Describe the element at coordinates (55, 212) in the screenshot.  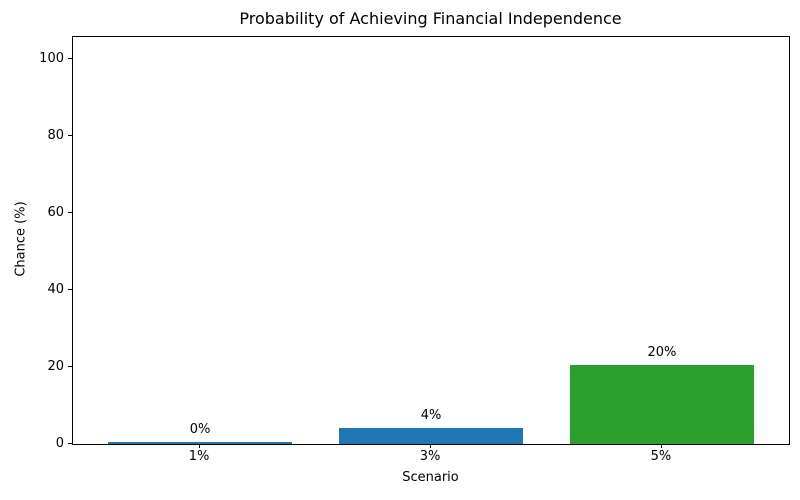
I see `y-tick-label: 60` at that location.